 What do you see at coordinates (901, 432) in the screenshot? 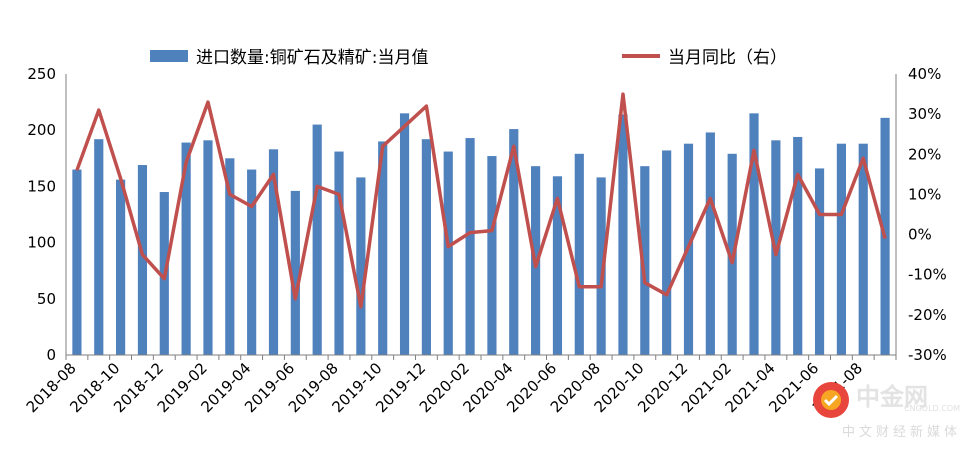
I see `watermark-slogan: 中文财经新媒体` at bounding box center [901, 432].